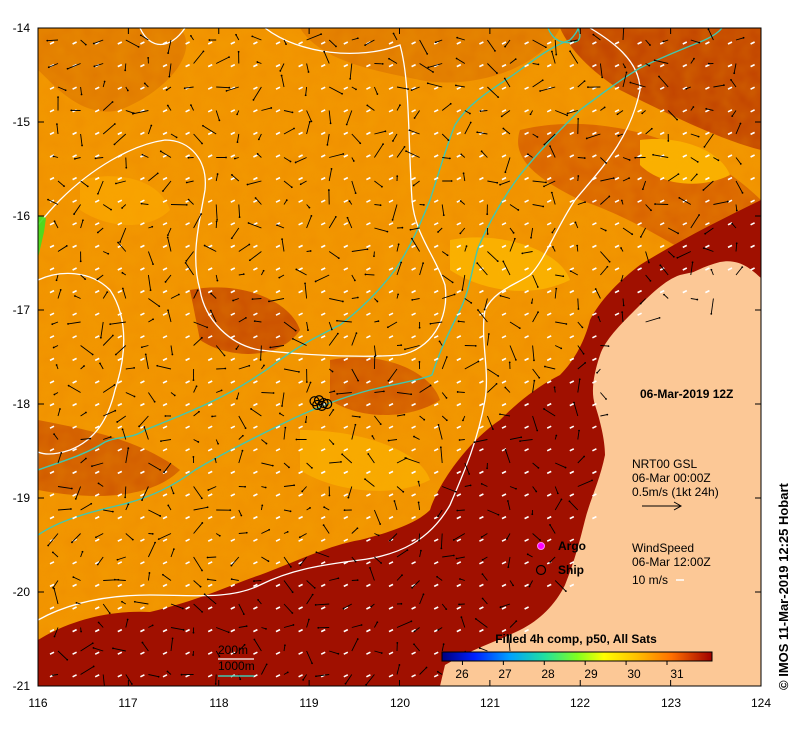 Image resolution: width=799 pixels, height=733 pixels. What do you see at coordinates (22, 592) in the screenshot?
I see `lat-tick-20: -20` at bounding box center [22, 592].